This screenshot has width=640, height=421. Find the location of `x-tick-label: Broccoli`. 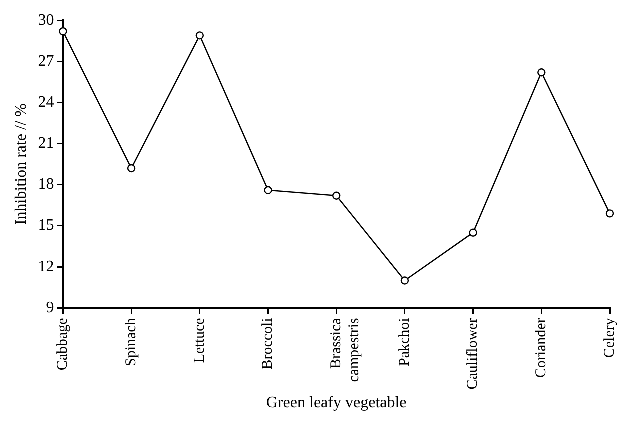

x-tick-label: Broccoli is located at coordinates (268, 344).